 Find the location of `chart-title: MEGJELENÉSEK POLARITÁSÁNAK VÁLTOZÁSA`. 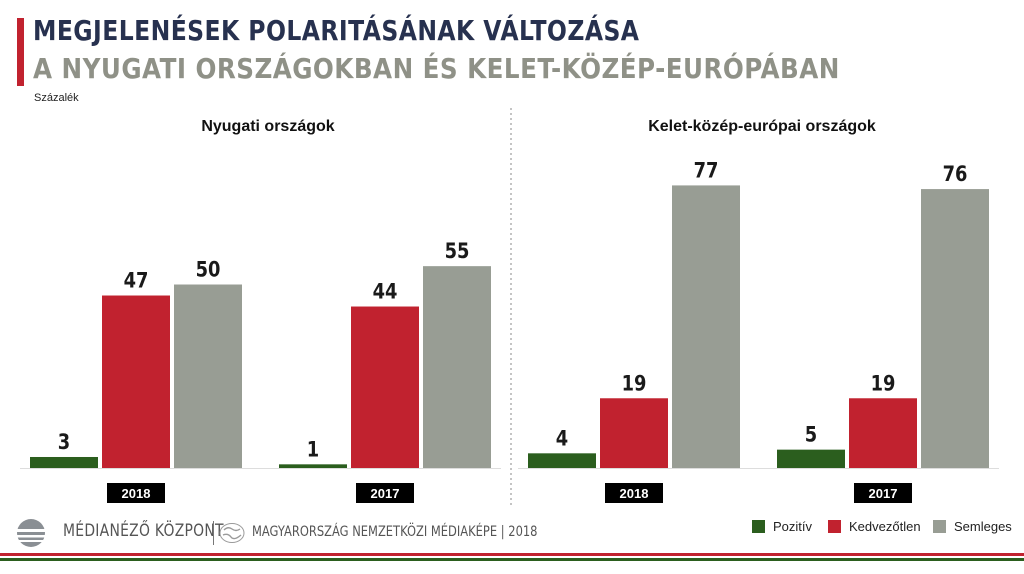

chart-title: MEGJELENÉSEK POLARITÁSÁNAK VÁLTOZÁSA is located at coordinates (336, 30).